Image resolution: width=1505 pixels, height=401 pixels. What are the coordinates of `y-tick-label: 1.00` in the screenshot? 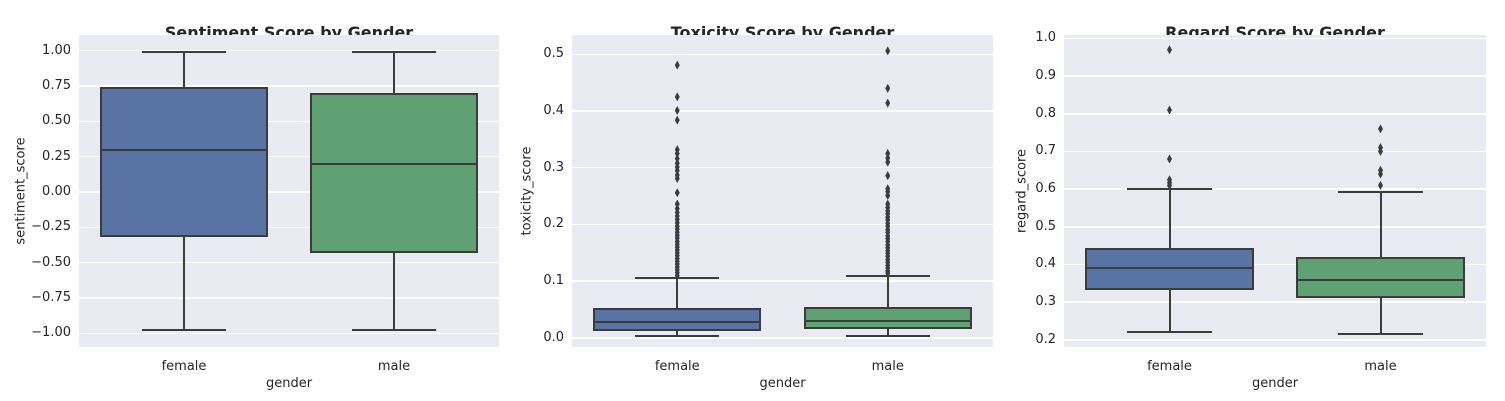 It's located at (56, 50).